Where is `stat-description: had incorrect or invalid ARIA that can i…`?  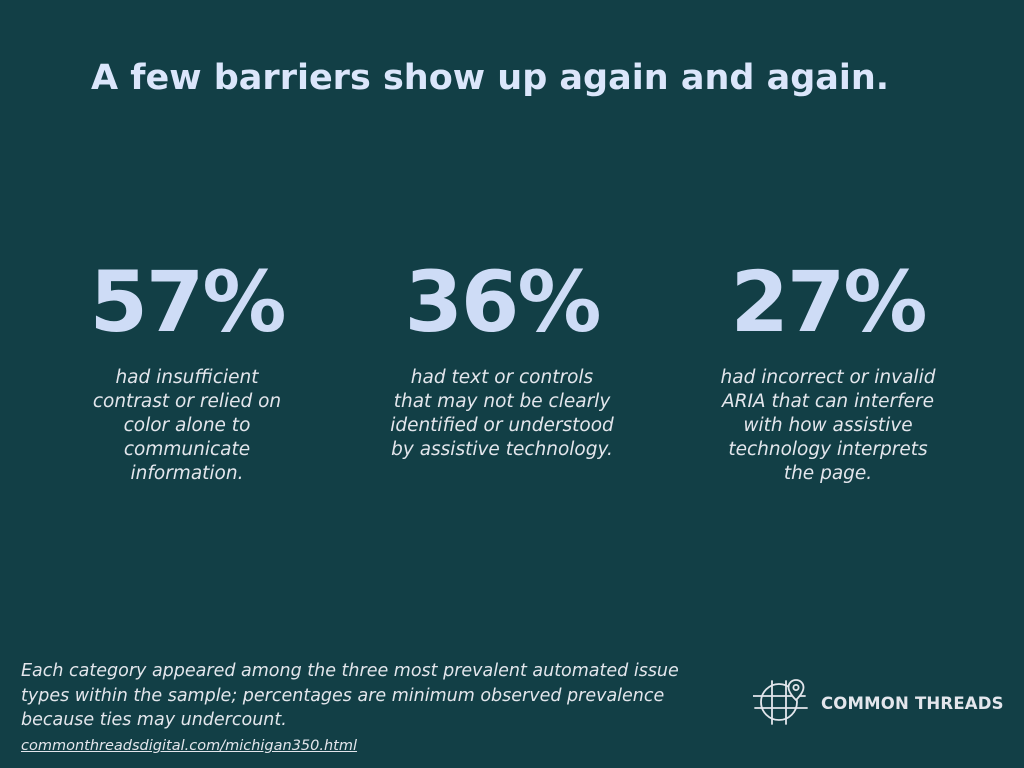 stat-description: had incorrect or invalid ARIA that can i… is located at coordinates (828, 425).